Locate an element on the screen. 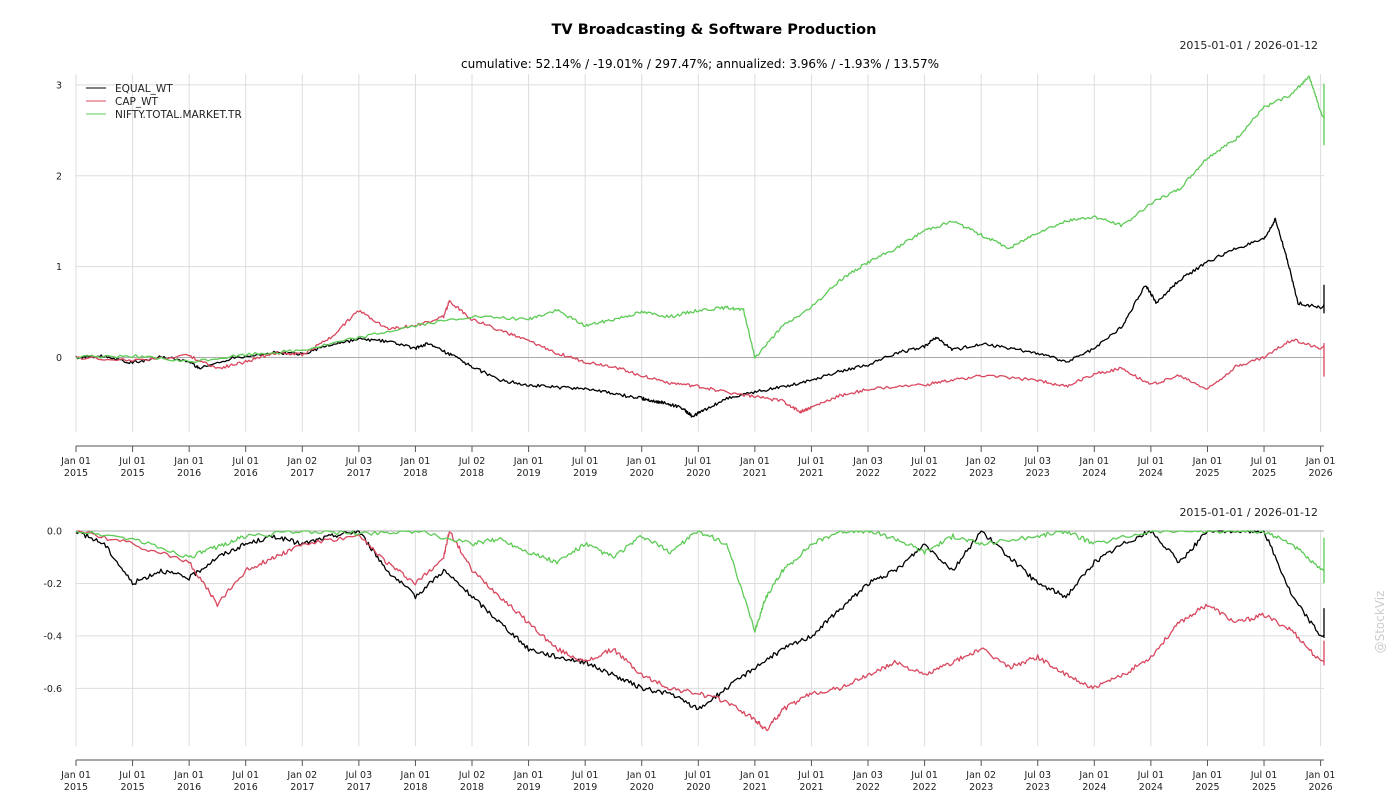 The image size is (1400, 804). top-xtick-label-12: Jan 01 is located at coordinates (754, 461).